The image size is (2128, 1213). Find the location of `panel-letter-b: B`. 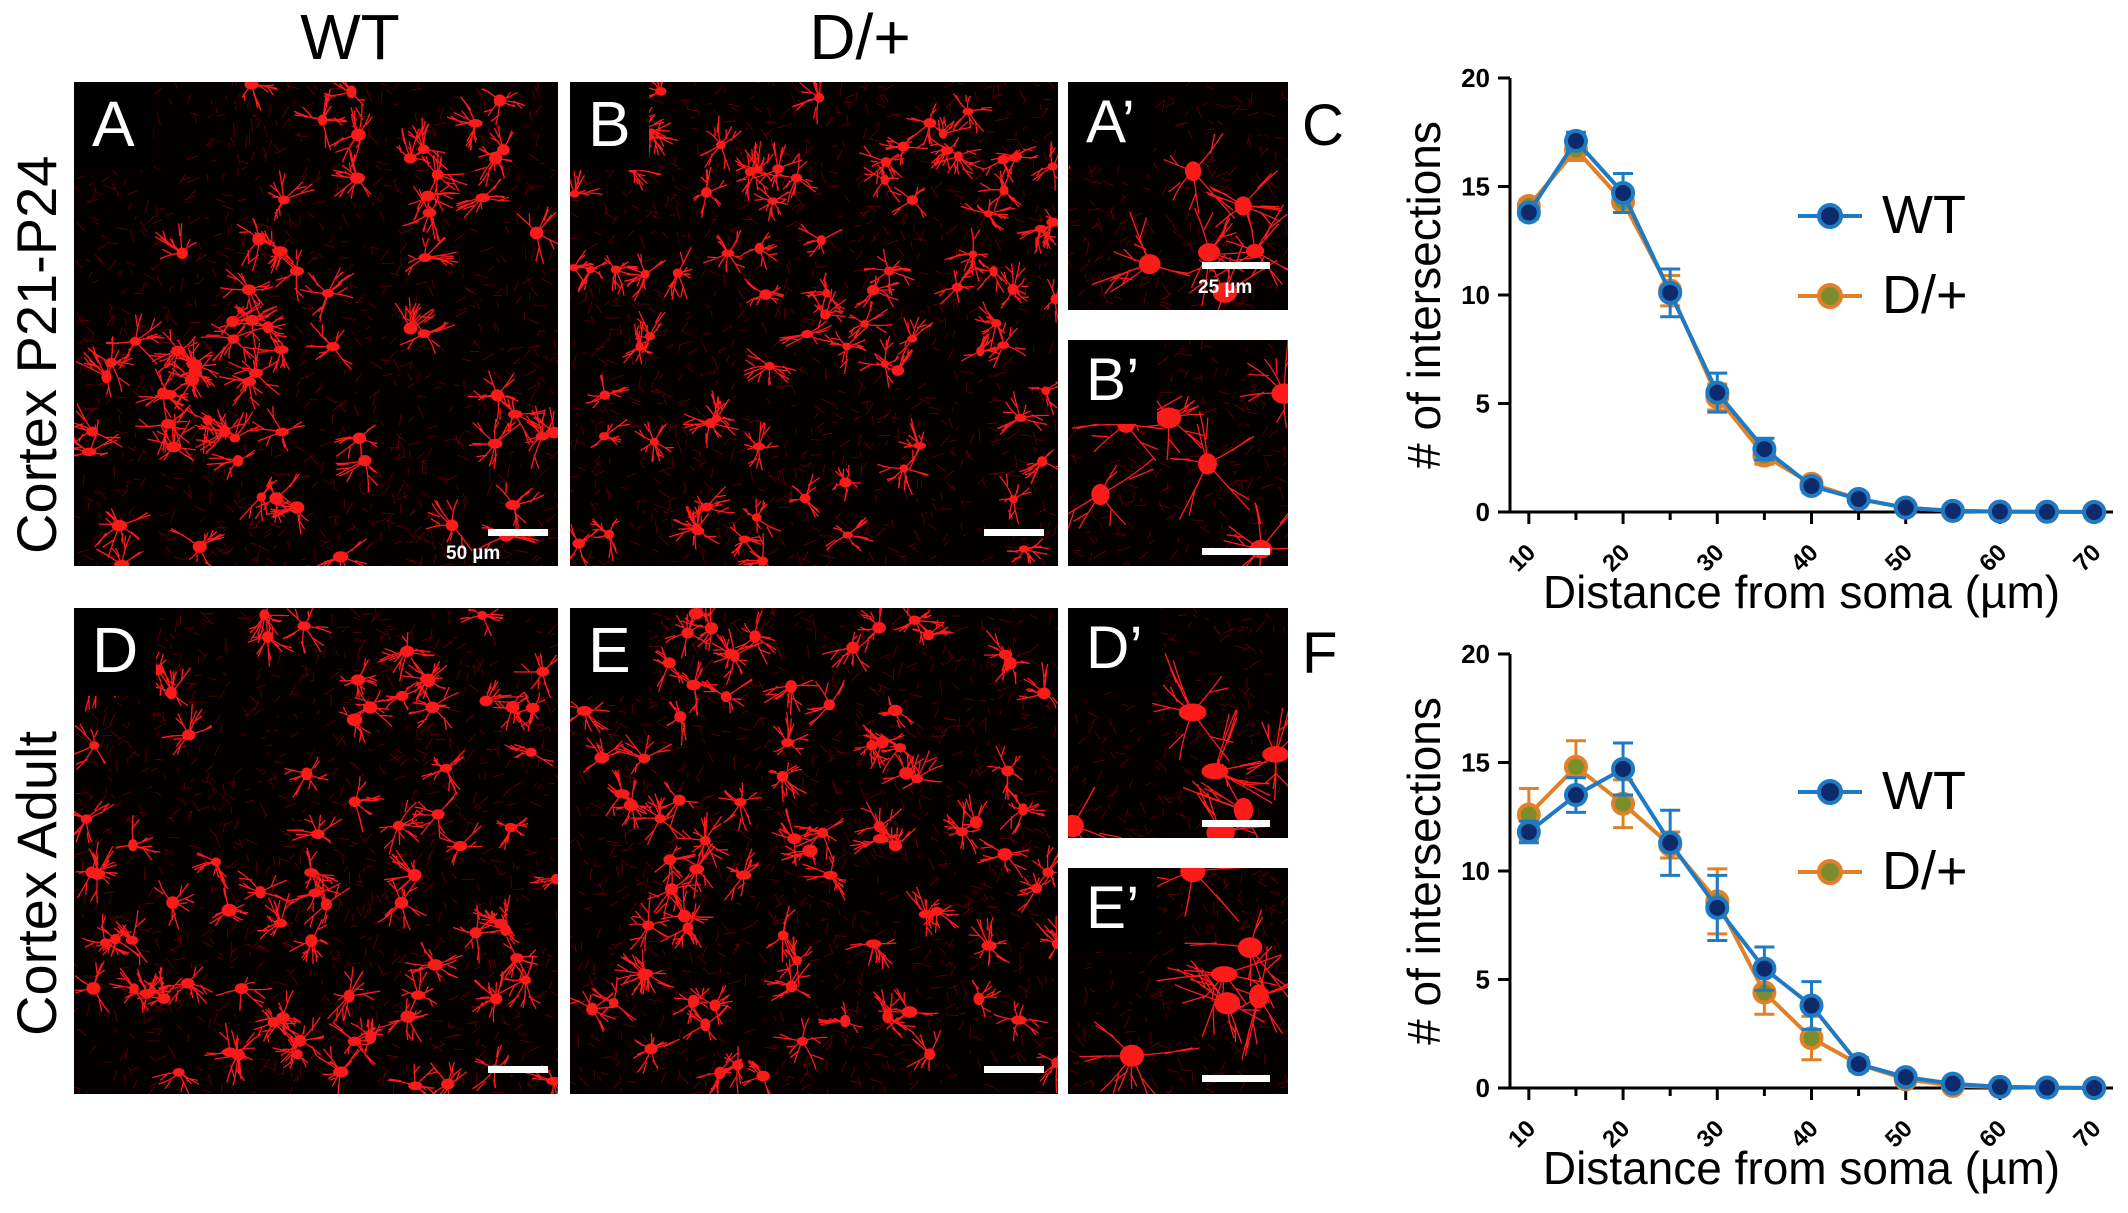

panel-letter-b: B is located at coordinates (609, 126).